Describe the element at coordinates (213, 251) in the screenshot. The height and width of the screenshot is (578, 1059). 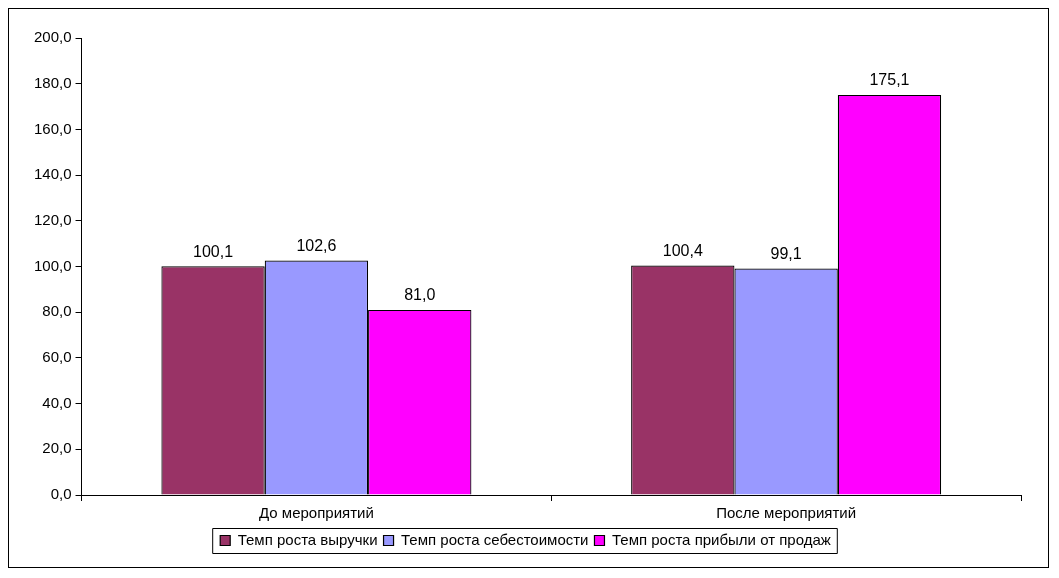
I see `data-label: 100,1` at that location.